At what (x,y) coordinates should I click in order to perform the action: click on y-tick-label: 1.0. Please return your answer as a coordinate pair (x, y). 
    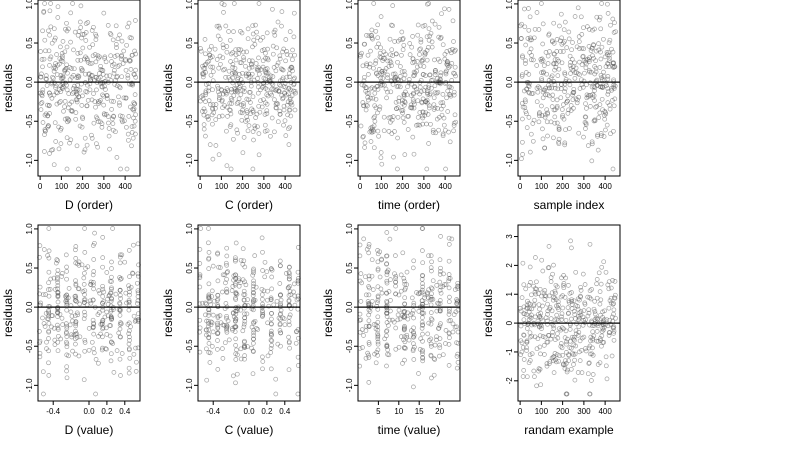
    Looking at the image, I should click on (189, 229).